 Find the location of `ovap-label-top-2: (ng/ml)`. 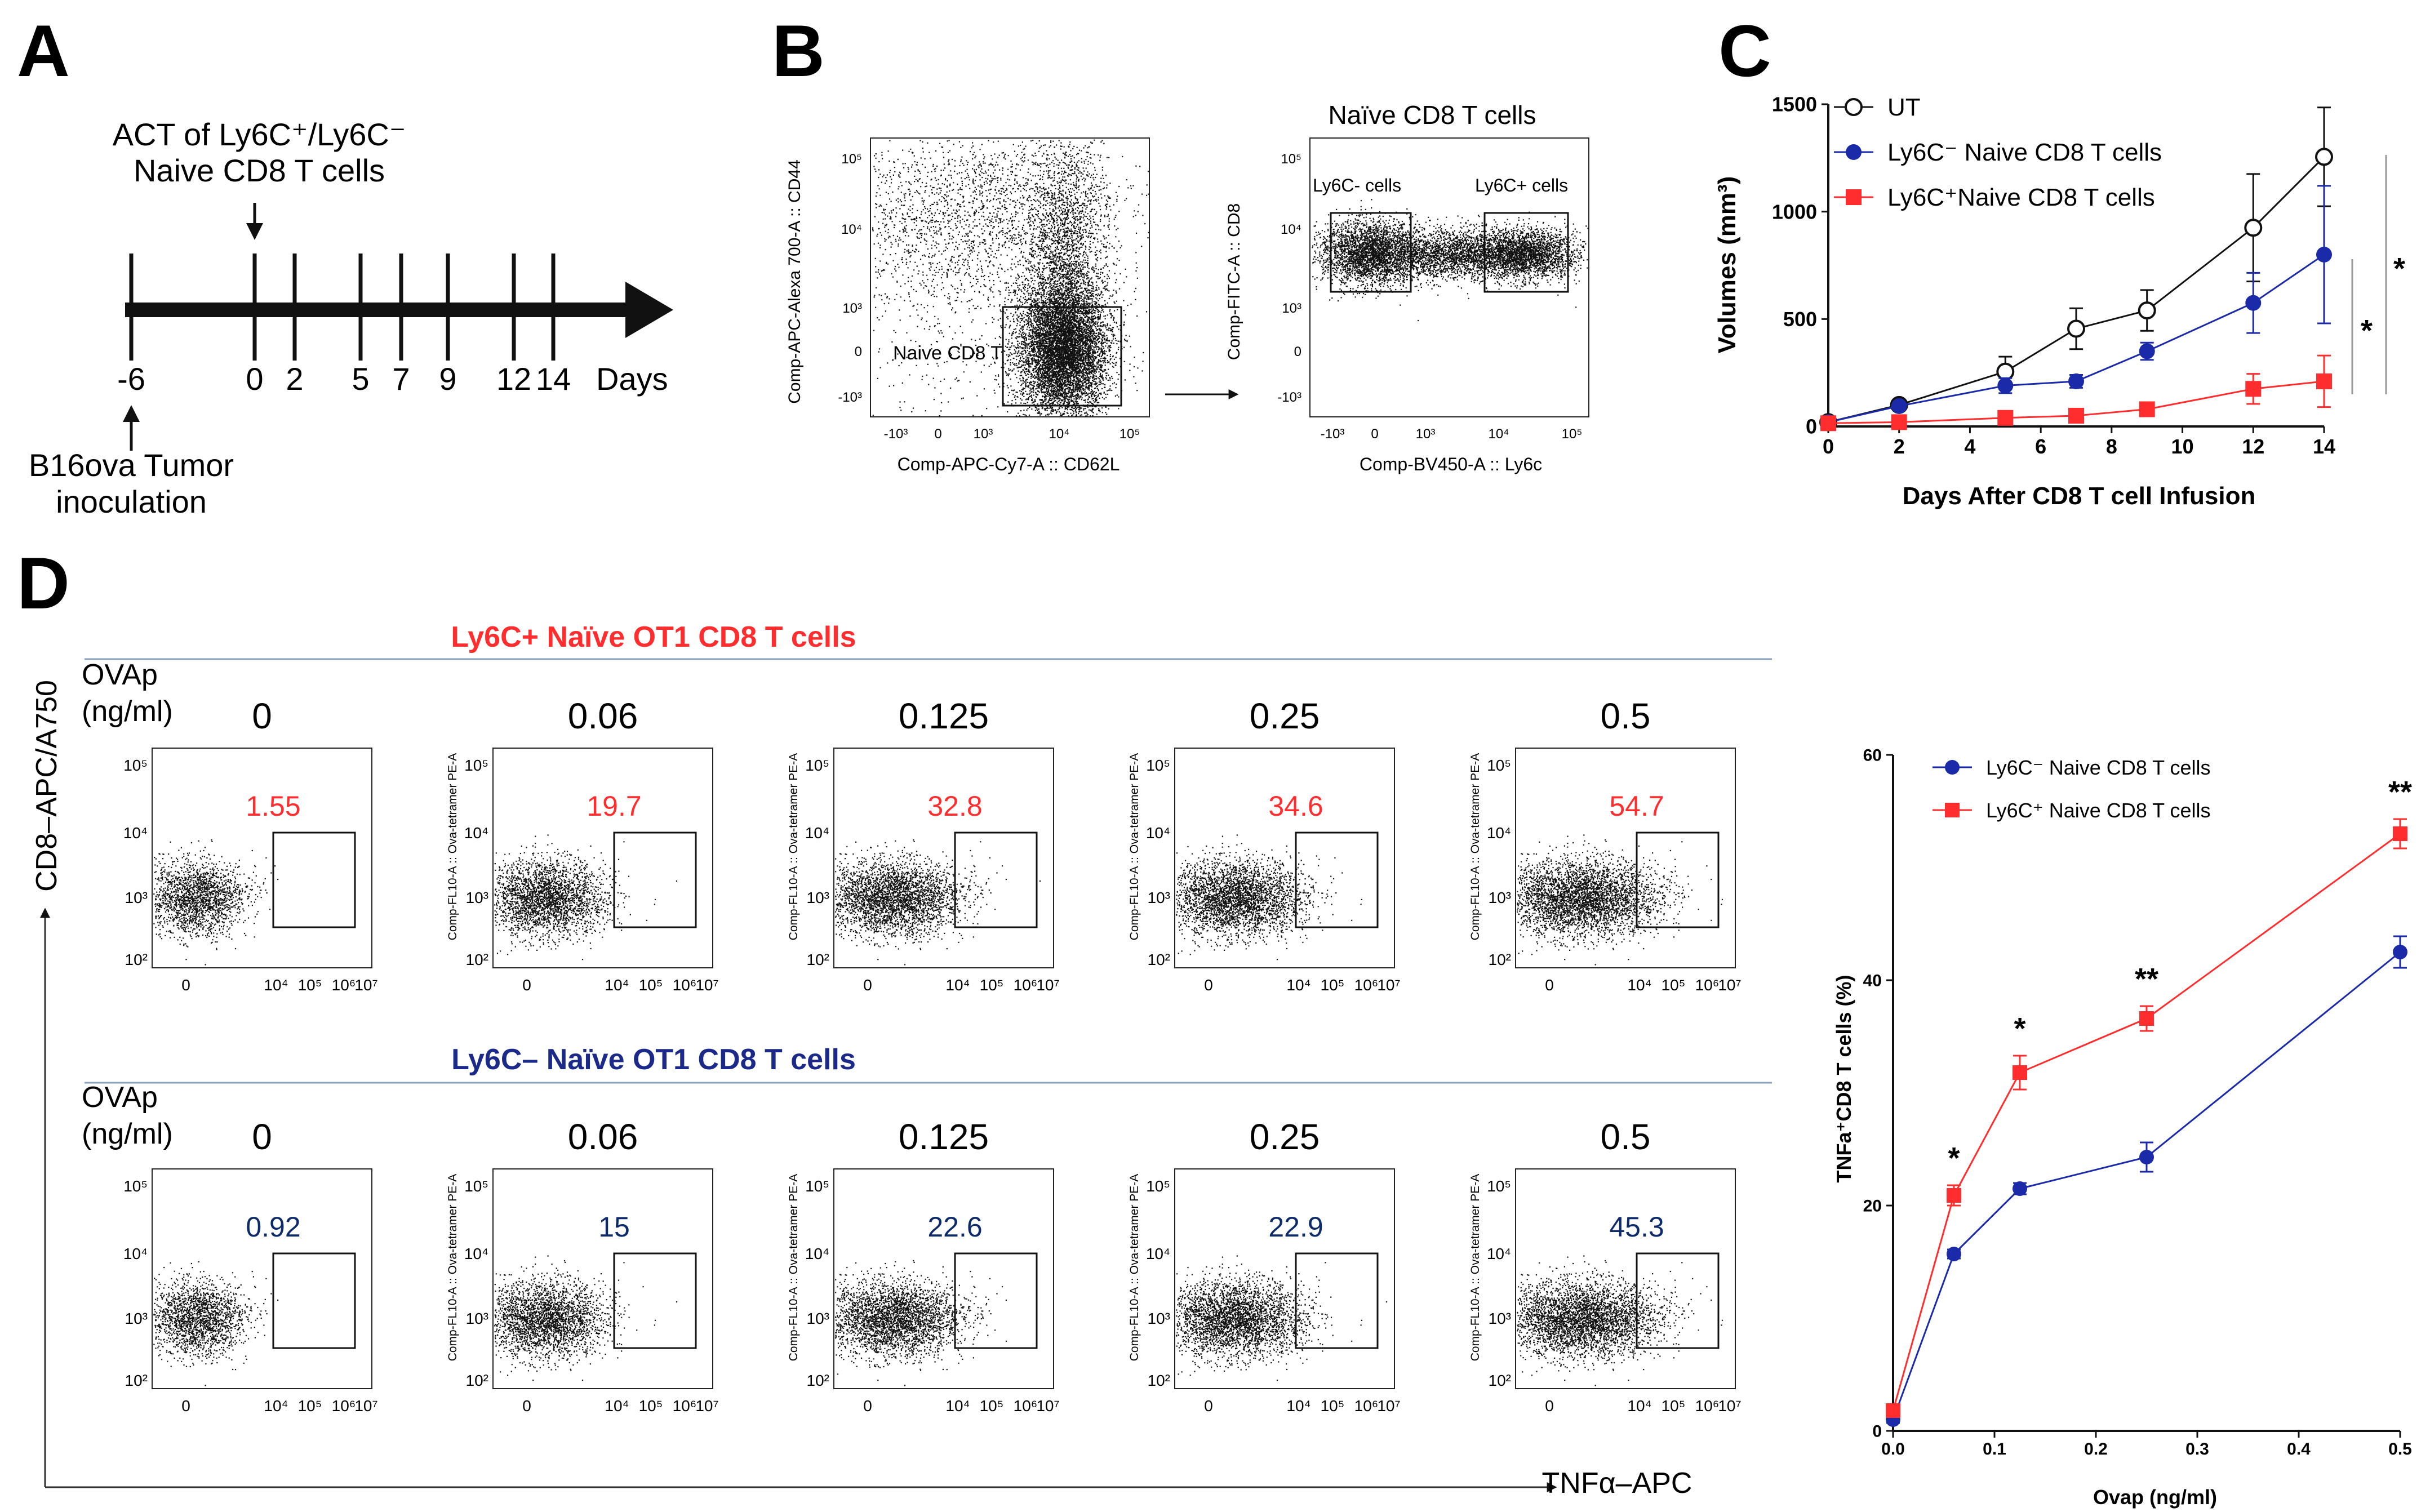

ovap-label-top-2: (ng/ml) is located at coordinates (127, 711).